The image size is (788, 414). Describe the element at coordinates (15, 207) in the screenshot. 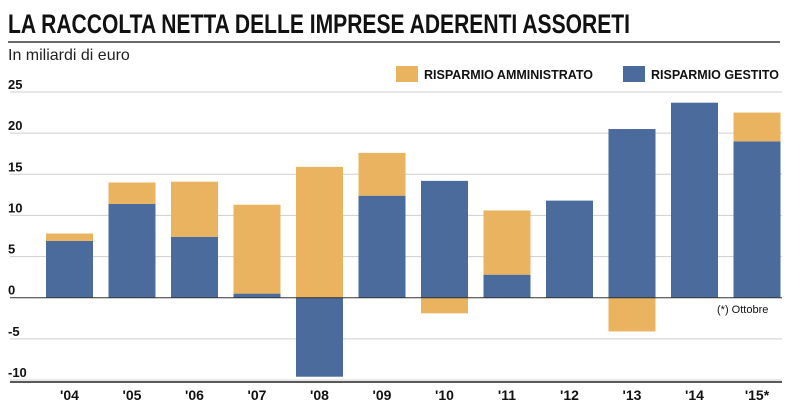

I see `y-tick-label: 10` at that location.